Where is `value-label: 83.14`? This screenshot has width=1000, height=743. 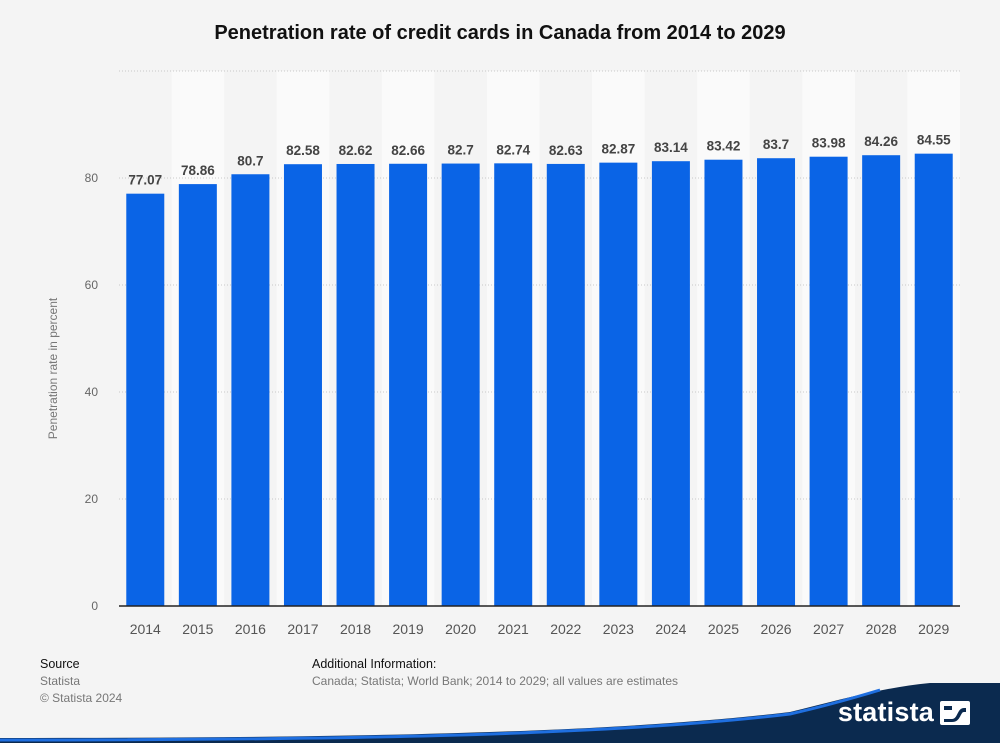
value-label: 83.14 is located at coordinates (671, 147).